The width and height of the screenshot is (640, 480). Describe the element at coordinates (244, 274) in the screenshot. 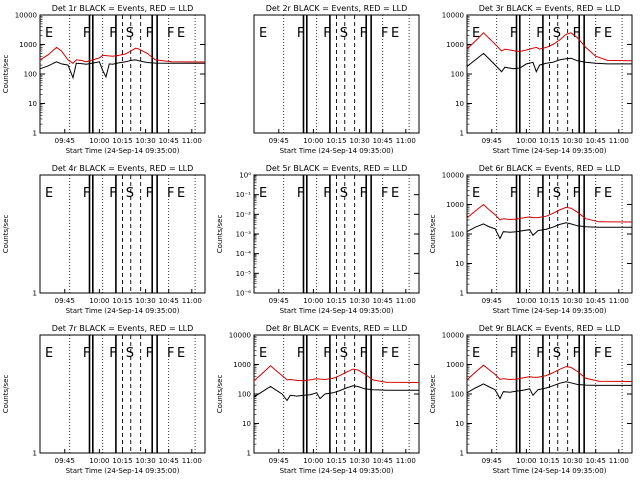

I see `y-tick-label: 10⁻⁵` at that location.